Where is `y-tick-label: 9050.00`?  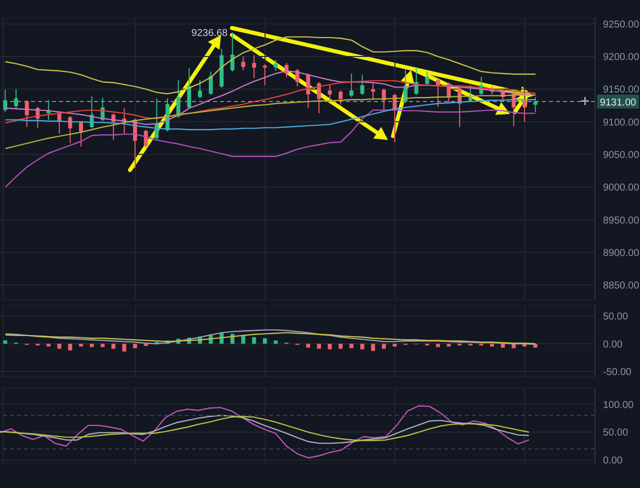
y-tick-label: 9050.00 is located at coordinates (621, 155).